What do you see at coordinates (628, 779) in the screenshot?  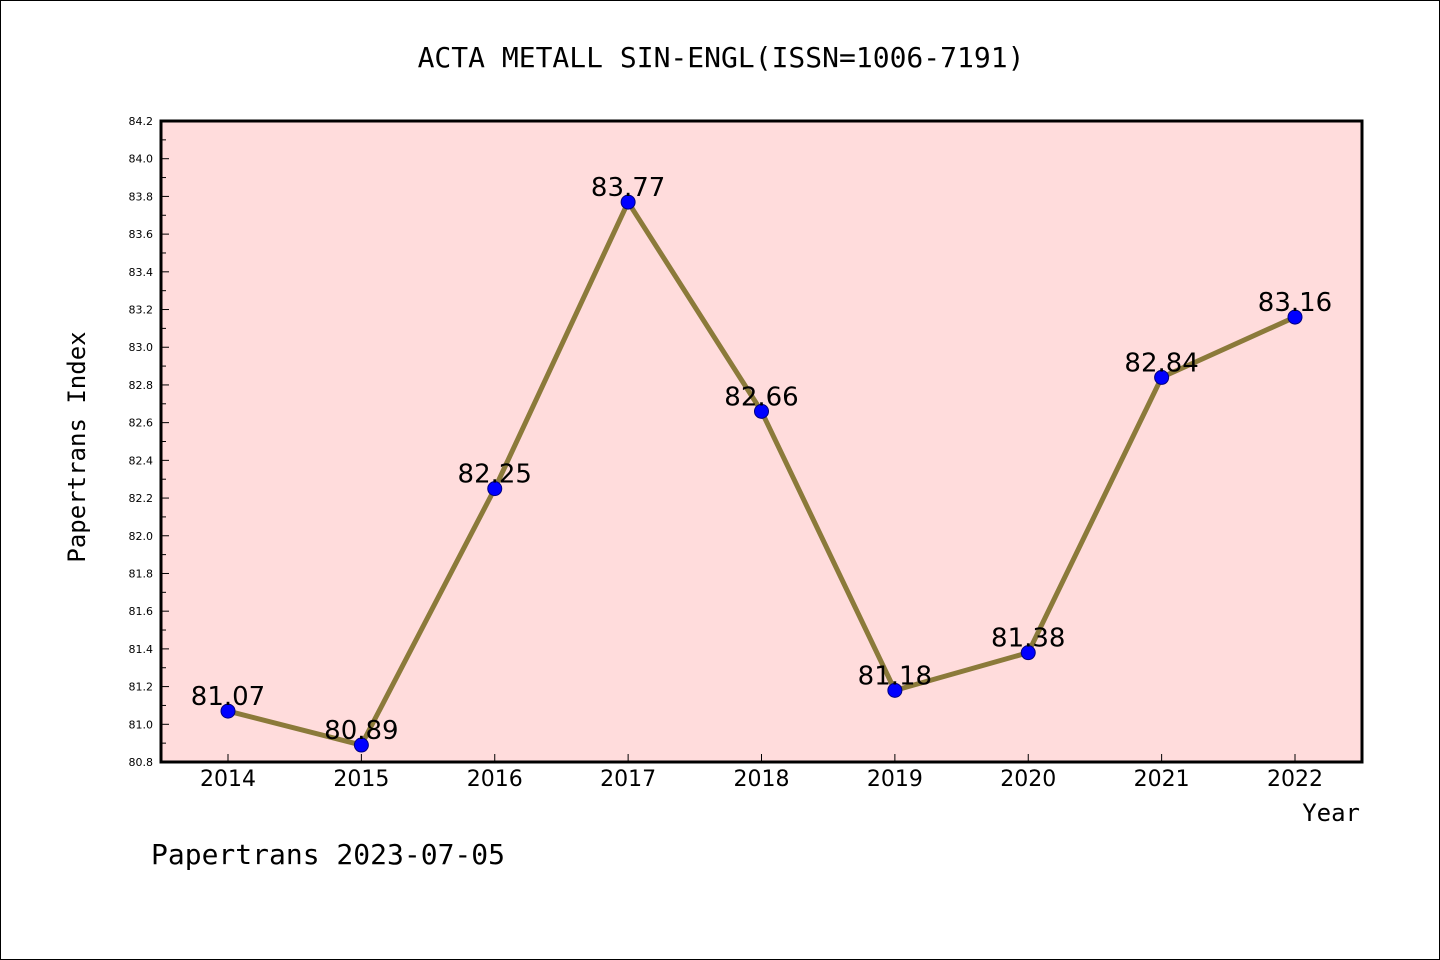 I see `x-tick-label: 2017` at bounding box center [628, 779].